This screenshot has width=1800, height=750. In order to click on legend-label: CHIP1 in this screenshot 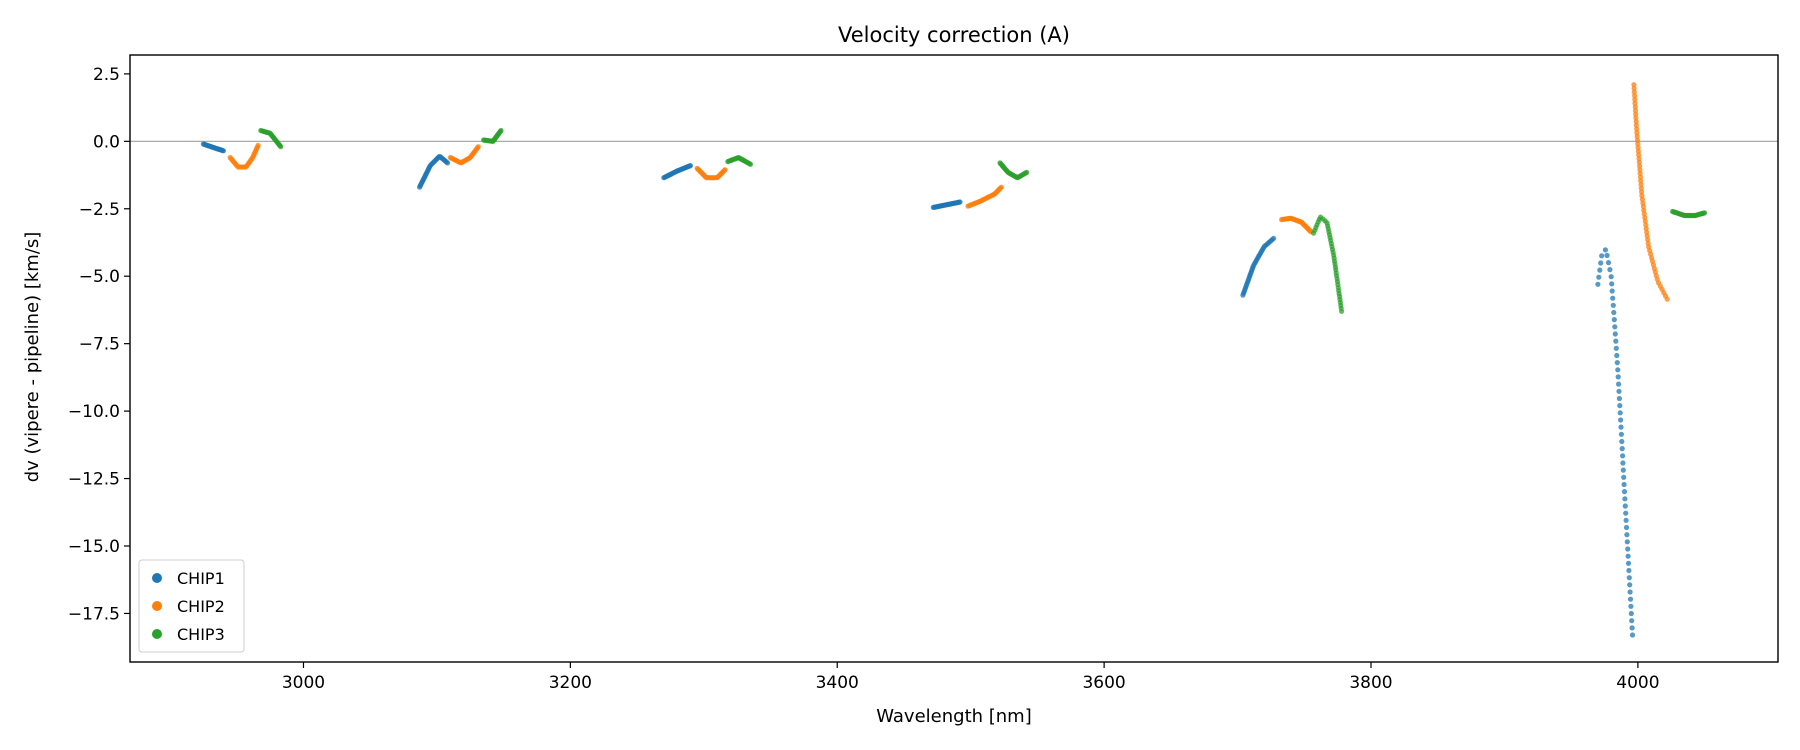, I will do `click(201, 578)`.